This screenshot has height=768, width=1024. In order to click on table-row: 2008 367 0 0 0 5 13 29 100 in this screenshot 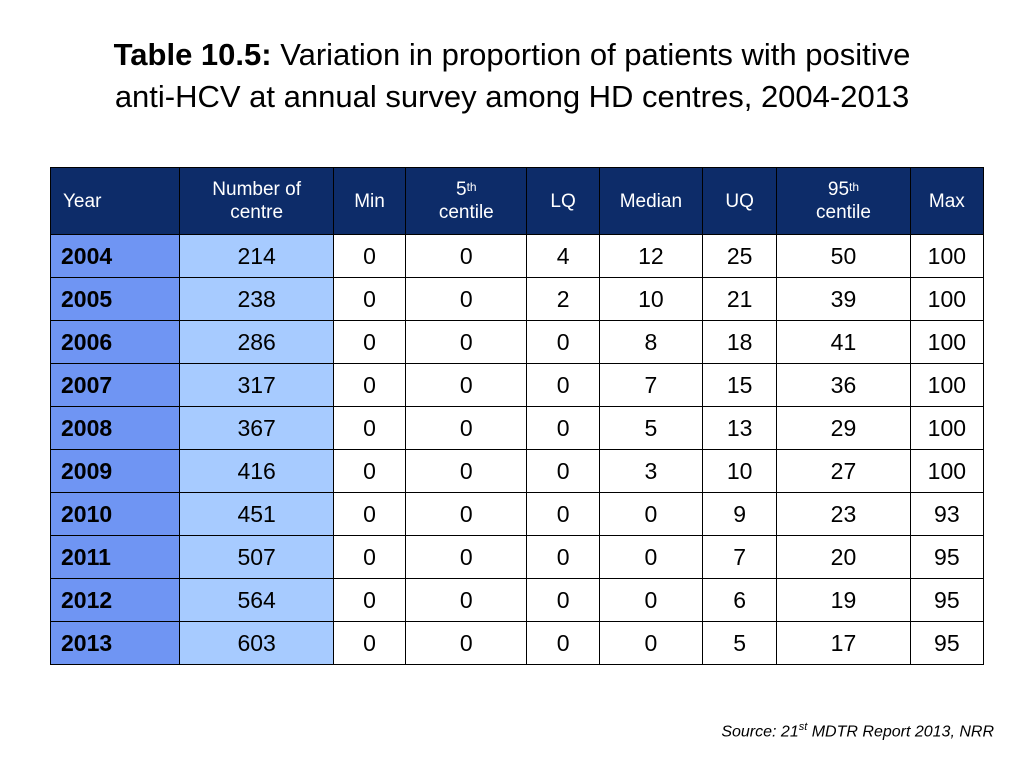, I will do `click(517, 428)`.